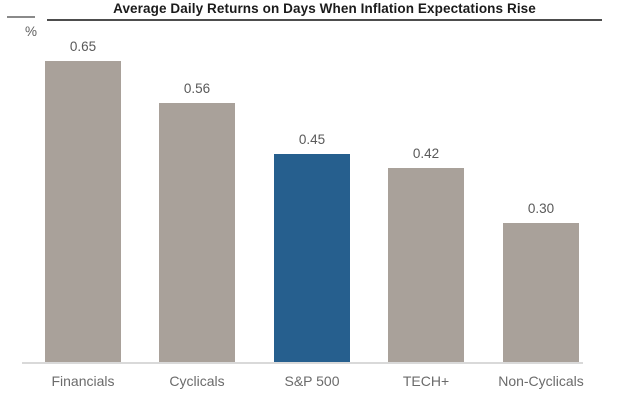  Describe the element at coordinates (197, 88) in the screenshot. I see `bar-value-label: 0.56` at that location.